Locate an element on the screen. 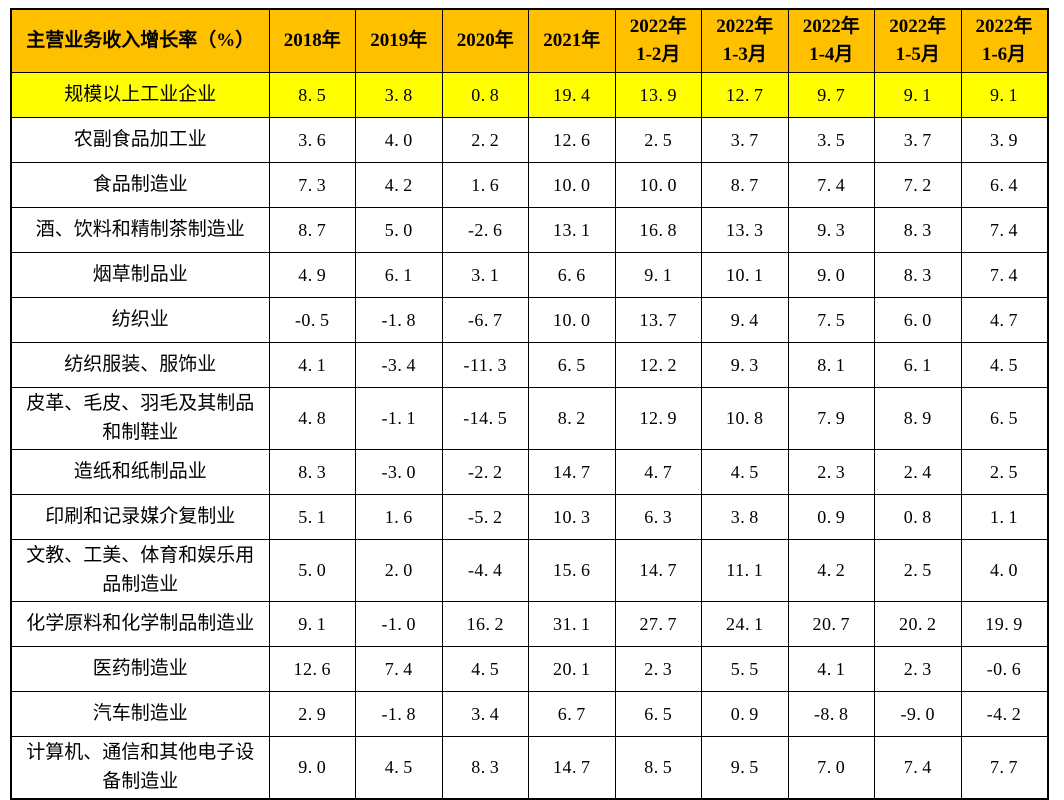  value-cell: 6. 1 is located at coordinates (918, 365).